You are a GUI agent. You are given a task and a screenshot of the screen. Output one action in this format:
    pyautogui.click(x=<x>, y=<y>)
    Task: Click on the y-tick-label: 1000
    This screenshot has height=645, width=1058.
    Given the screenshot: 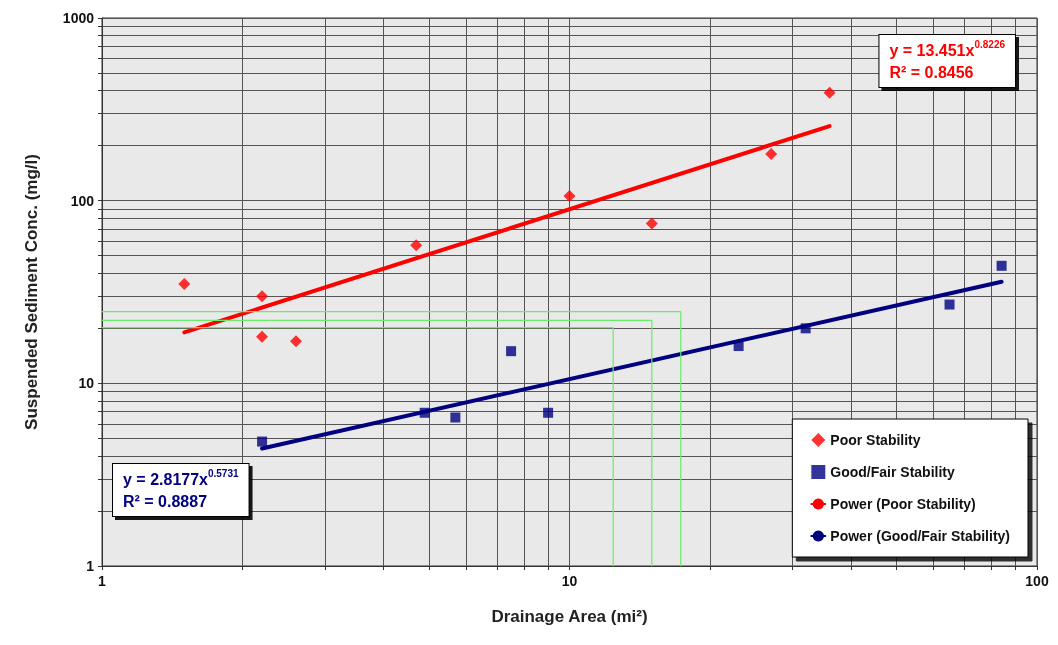 What is the action you would take?
    pyautogui.click(x=78, y=18)
    